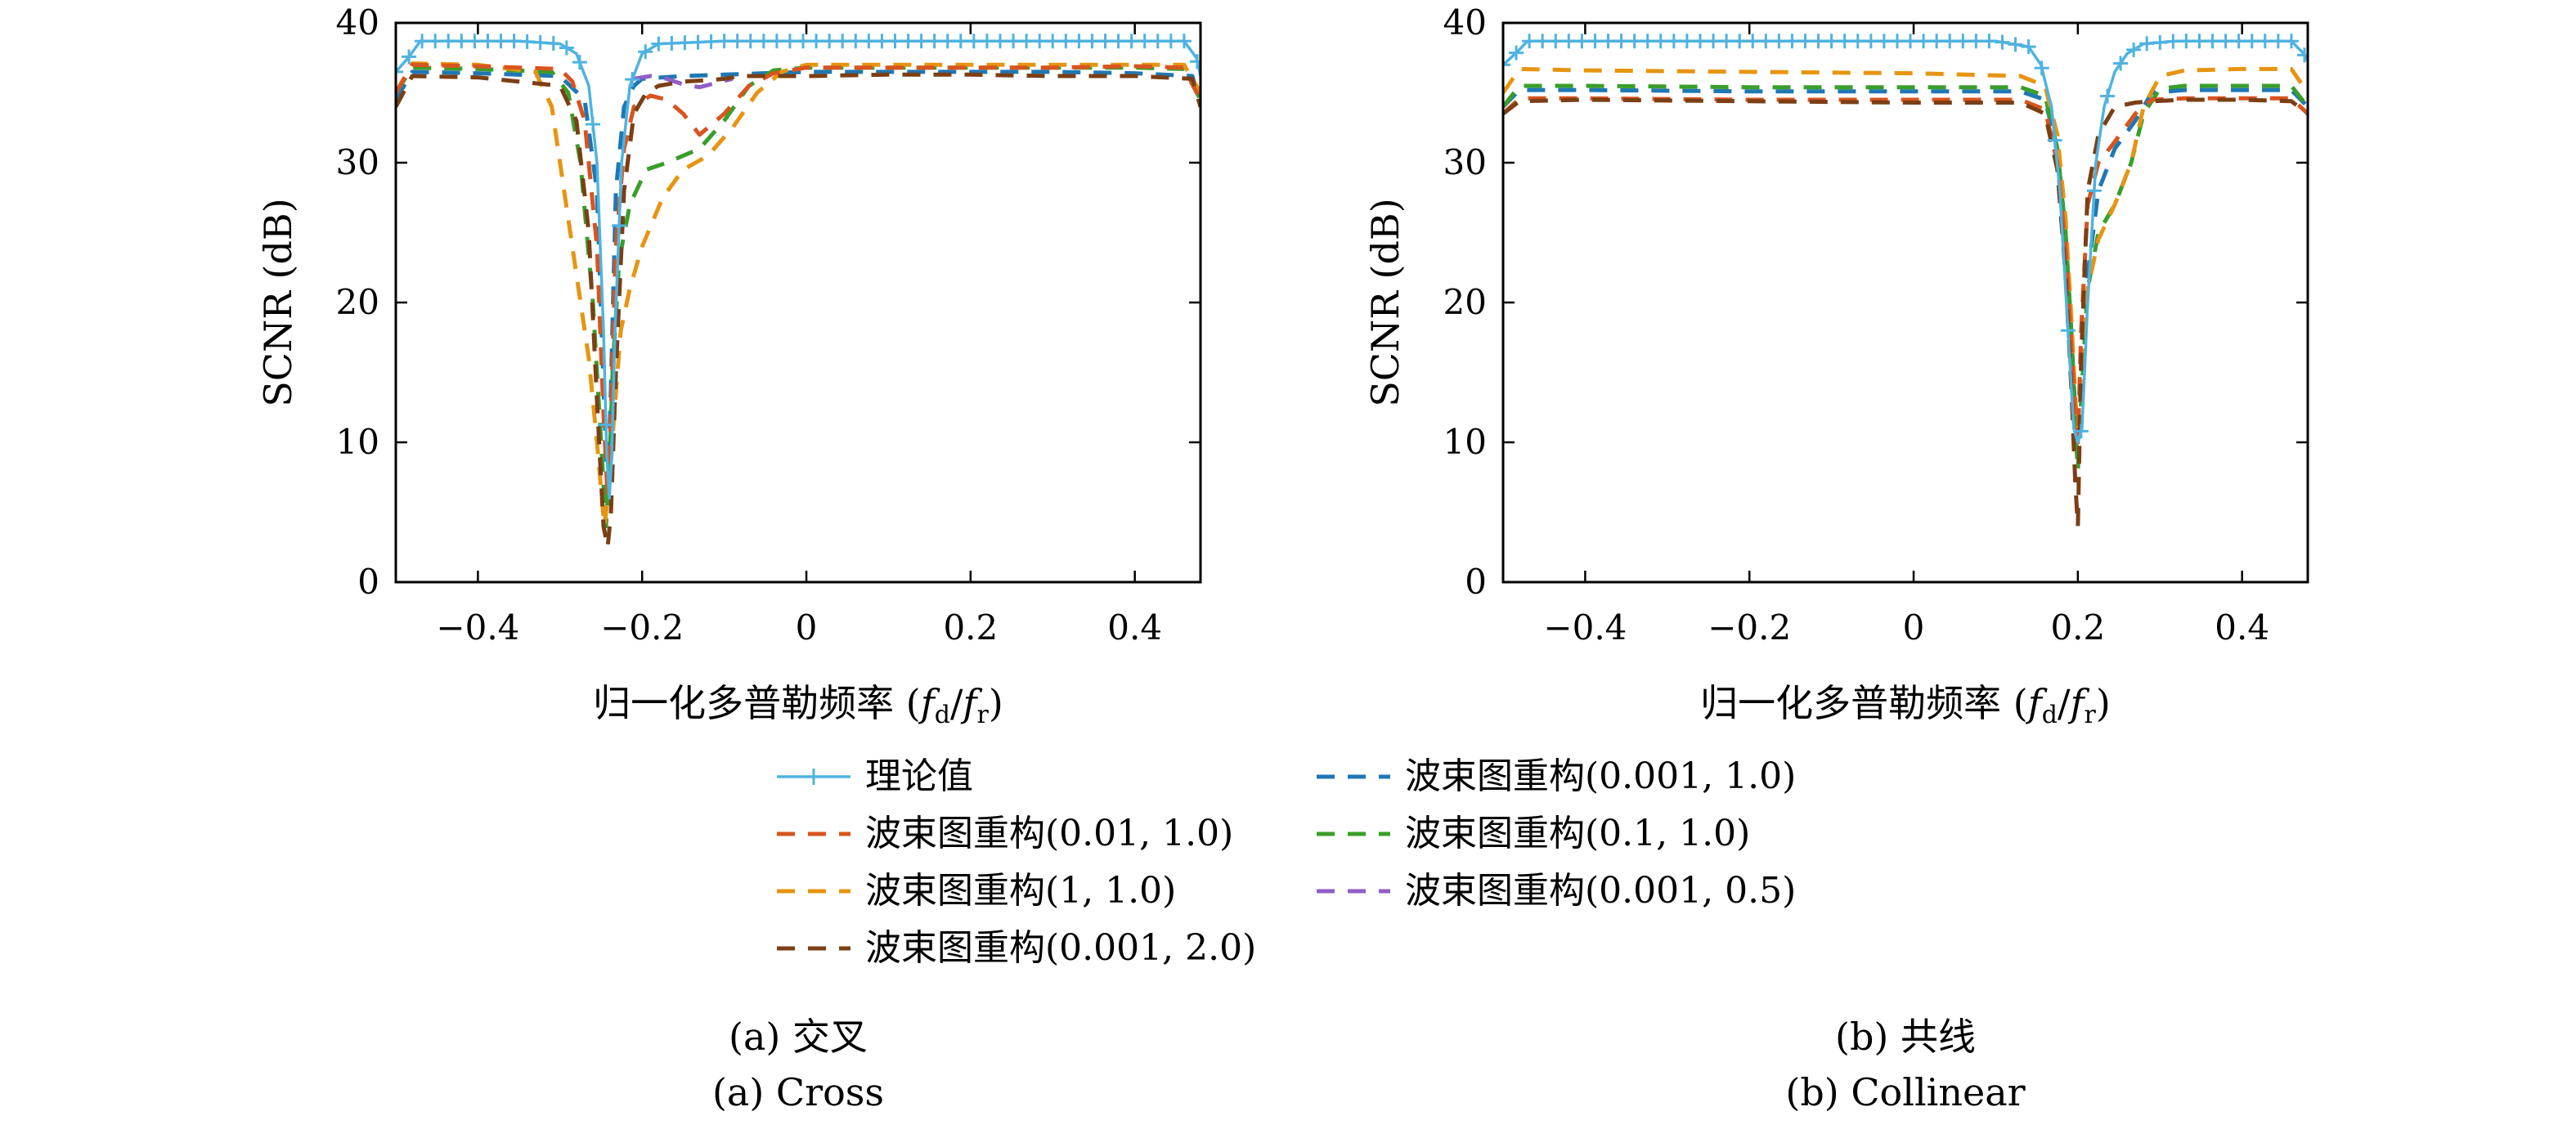 The height and width of the screenshot is (1125, 2576). What do you see at coordinates (807, 627) in the screenshot?
I see `x-tick-label: 0` at bounding box center [807, 627].